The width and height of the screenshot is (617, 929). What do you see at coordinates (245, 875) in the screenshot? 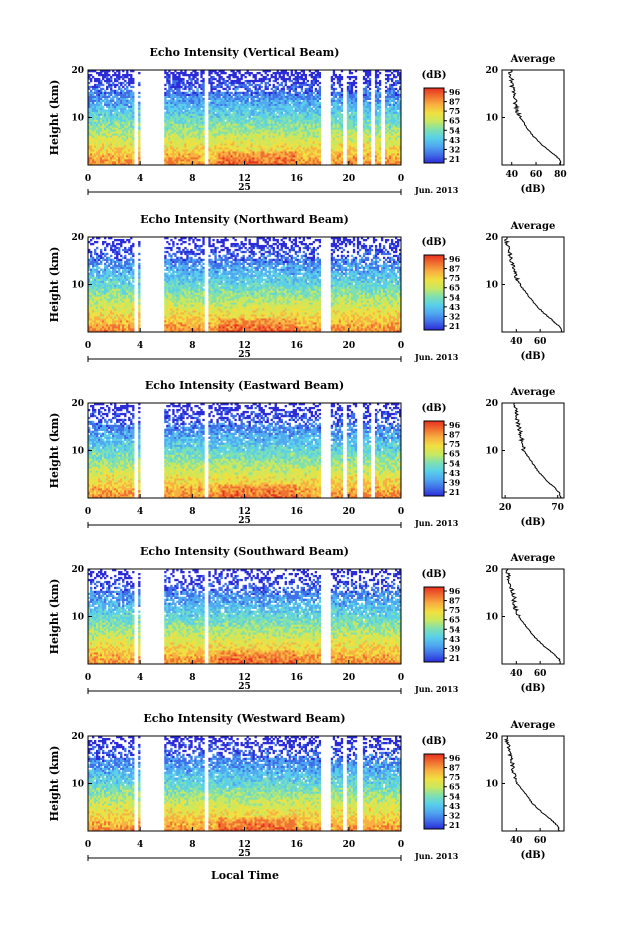
I see `x-axis-label: Local Time` at bounding box center [245, 875].